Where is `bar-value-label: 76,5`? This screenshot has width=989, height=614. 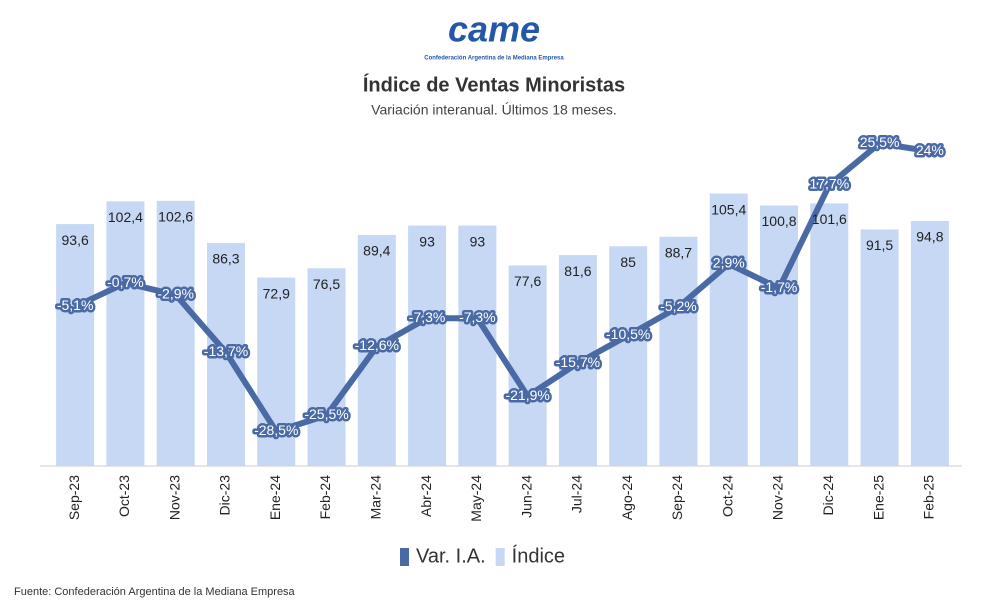 bar-value-label: 76,5 is located at coordinates (326, 284).